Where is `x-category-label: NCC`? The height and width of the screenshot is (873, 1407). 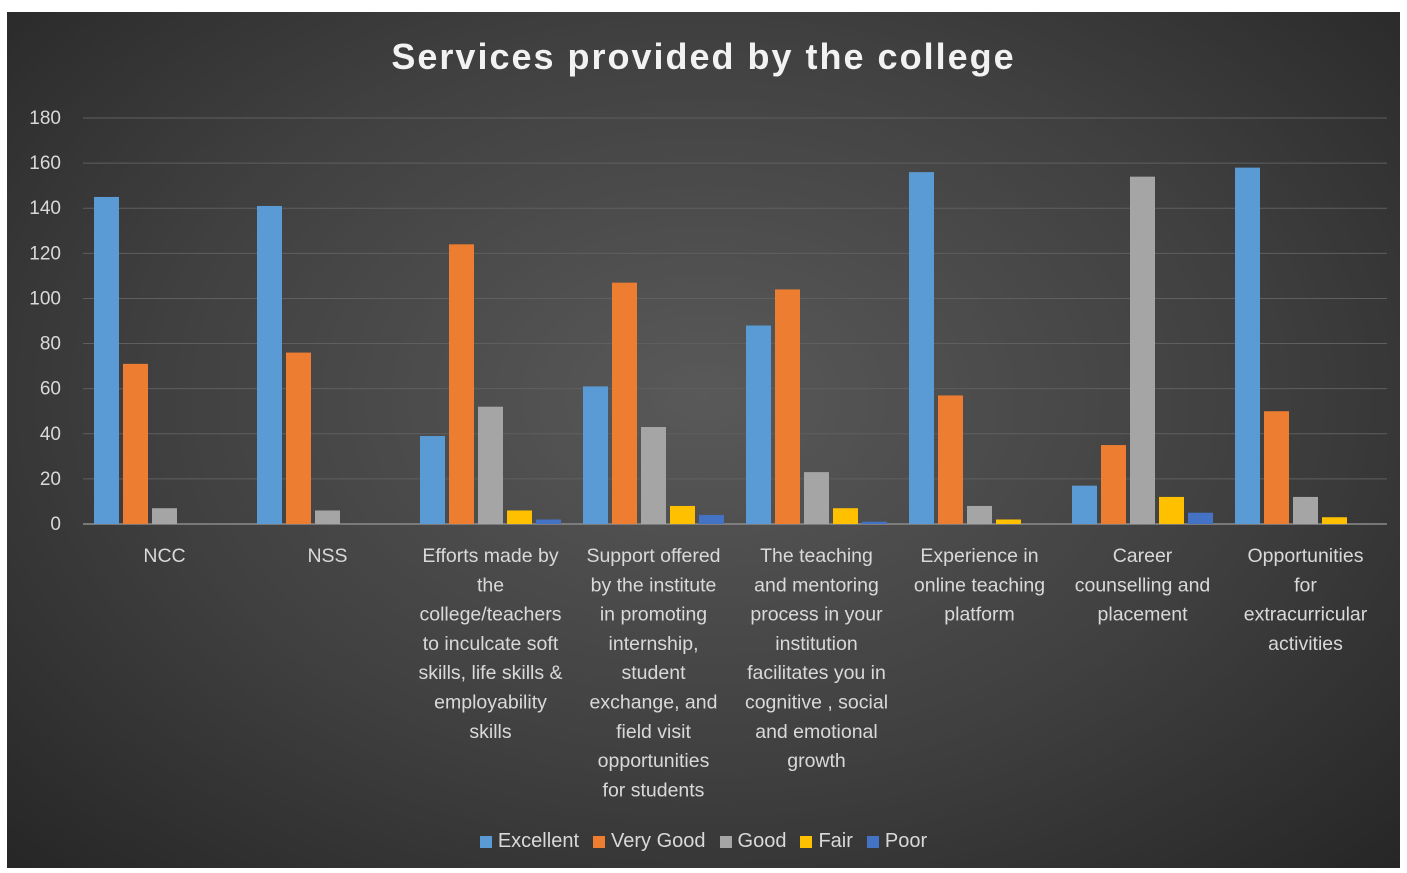 x-category-label: NCC is located at coordinates (164, 556).